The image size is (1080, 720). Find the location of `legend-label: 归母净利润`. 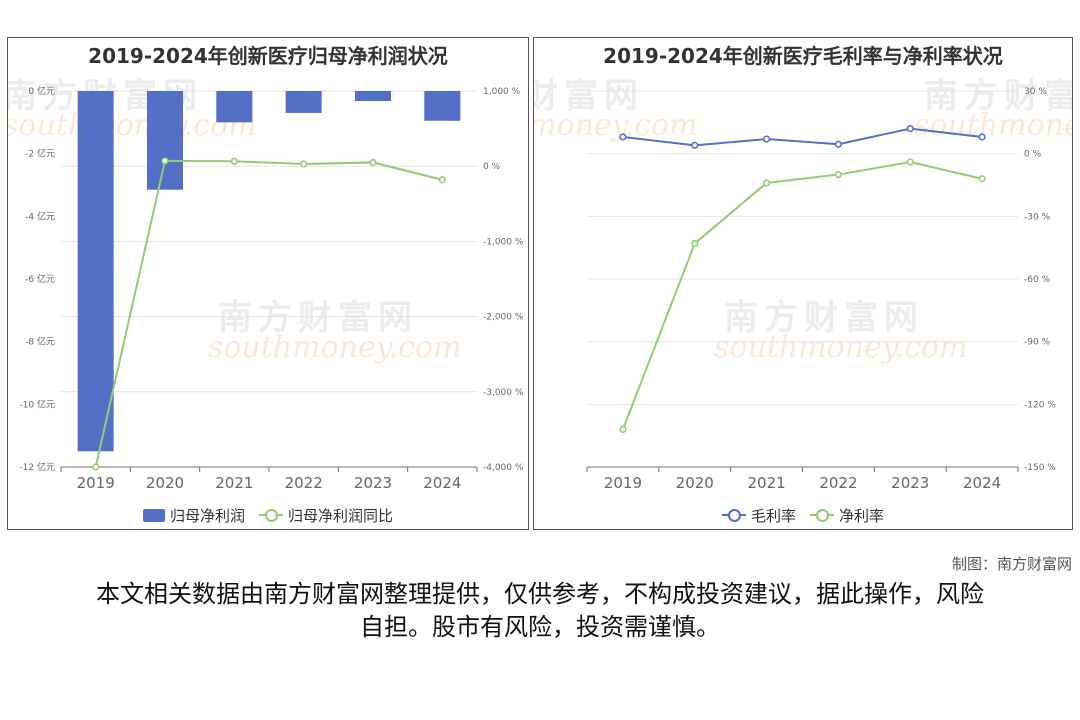

legend-label: 归母净利润 is located at coordinates (207, 515).